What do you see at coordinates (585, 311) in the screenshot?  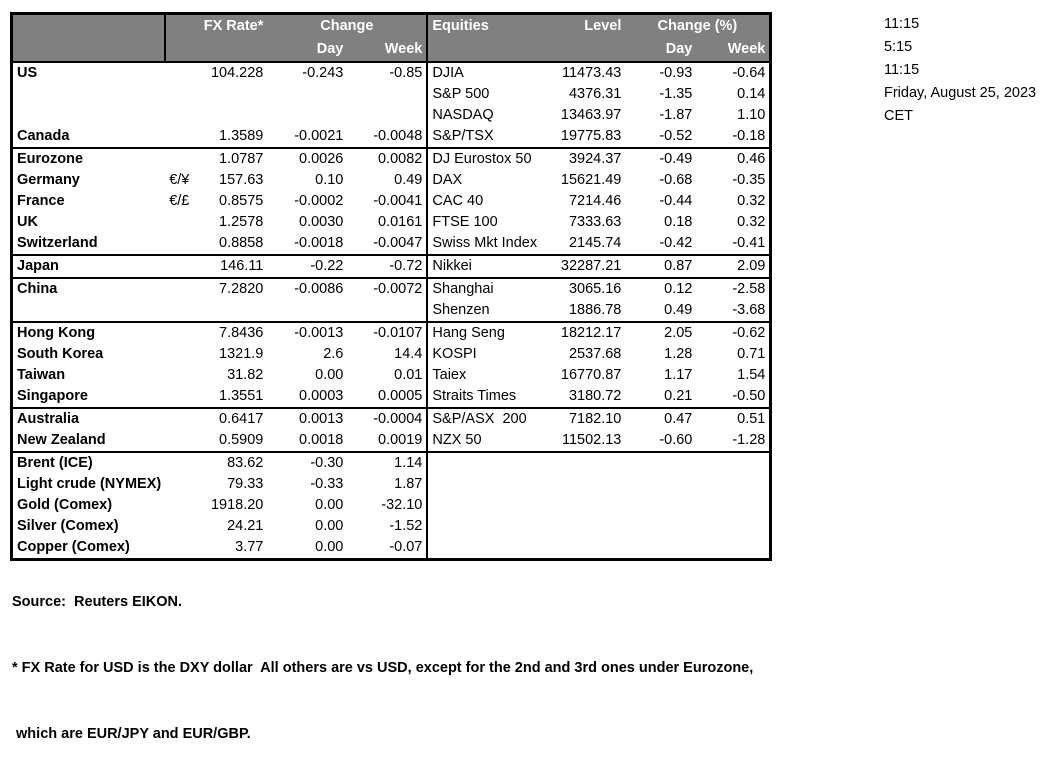 I see `equity-level-cell: 1886.78` at bounding box center [585, 311].